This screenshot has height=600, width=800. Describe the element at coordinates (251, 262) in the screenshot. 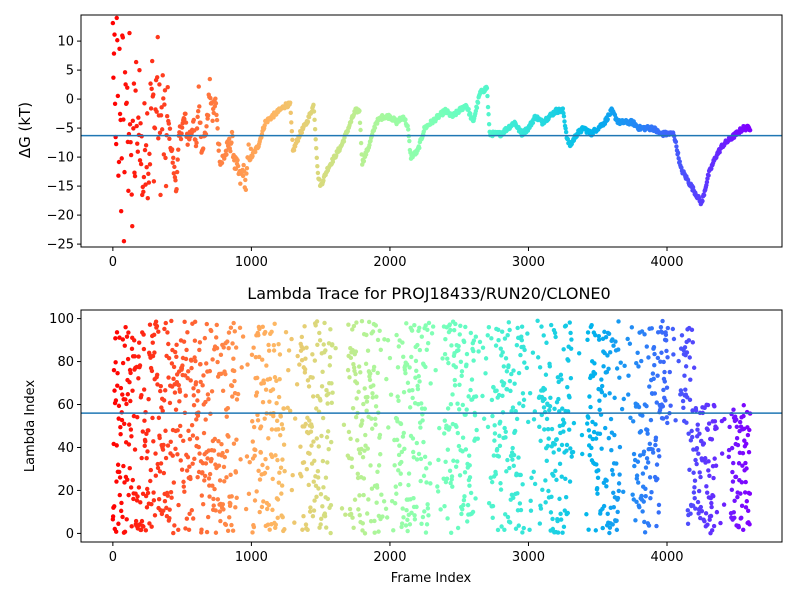

I see `x-tick-label: 1000` at that location.